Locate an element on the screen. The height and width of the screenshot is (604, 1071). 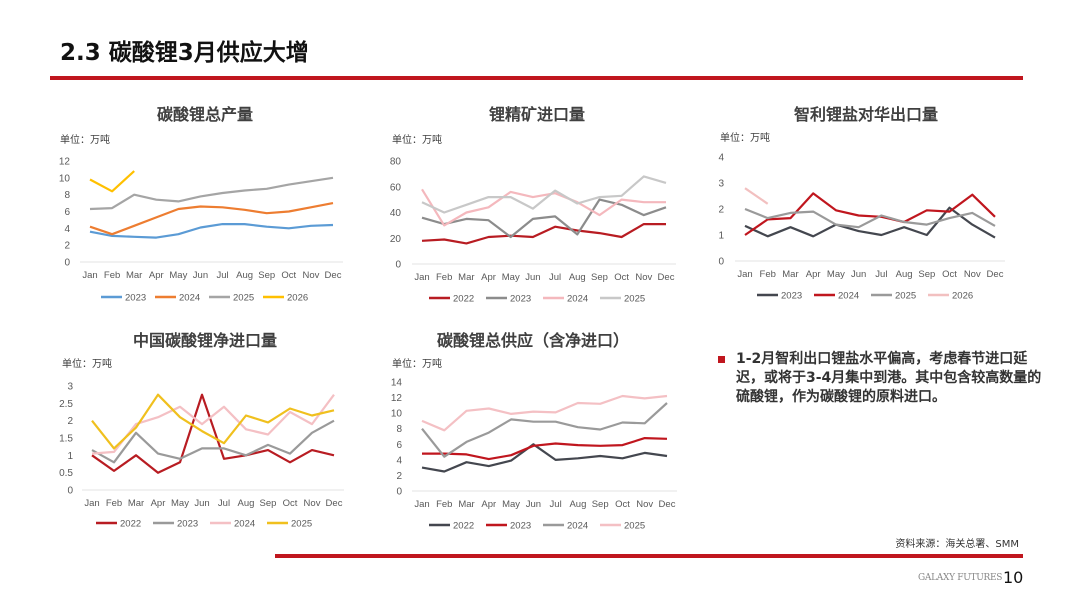
unit-label-total-supply: 单位：万吨 is located at coordinates (417, 364).